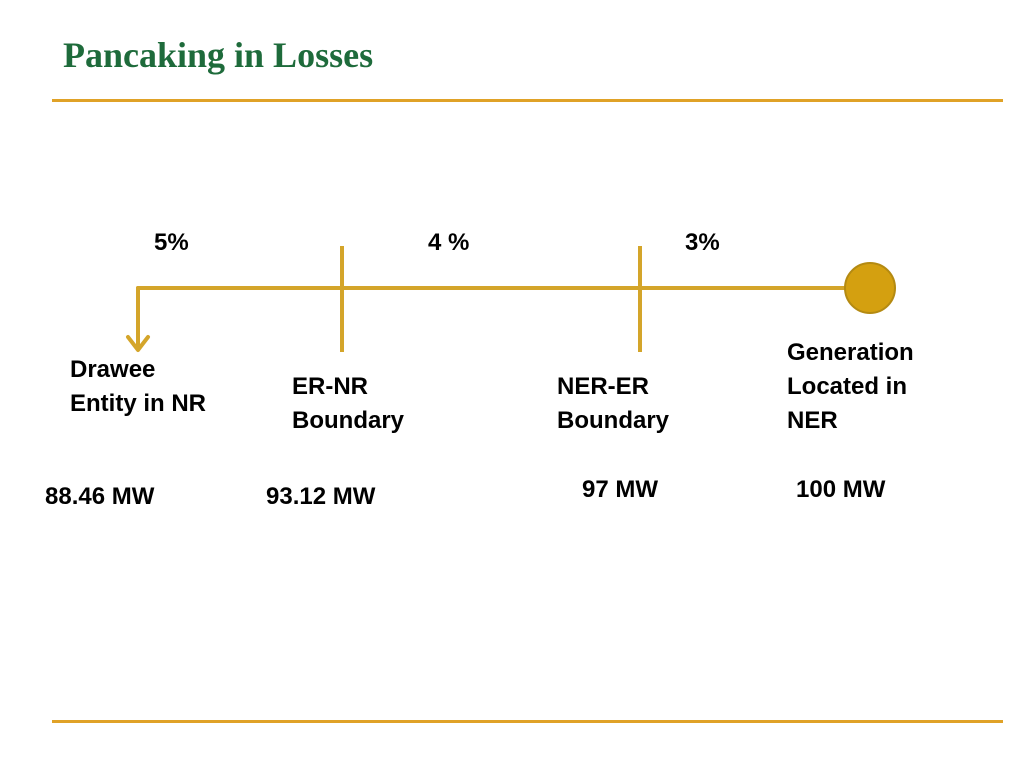  I want to click on power-value-er-nr: 93.12 MW, so click(321, 496).